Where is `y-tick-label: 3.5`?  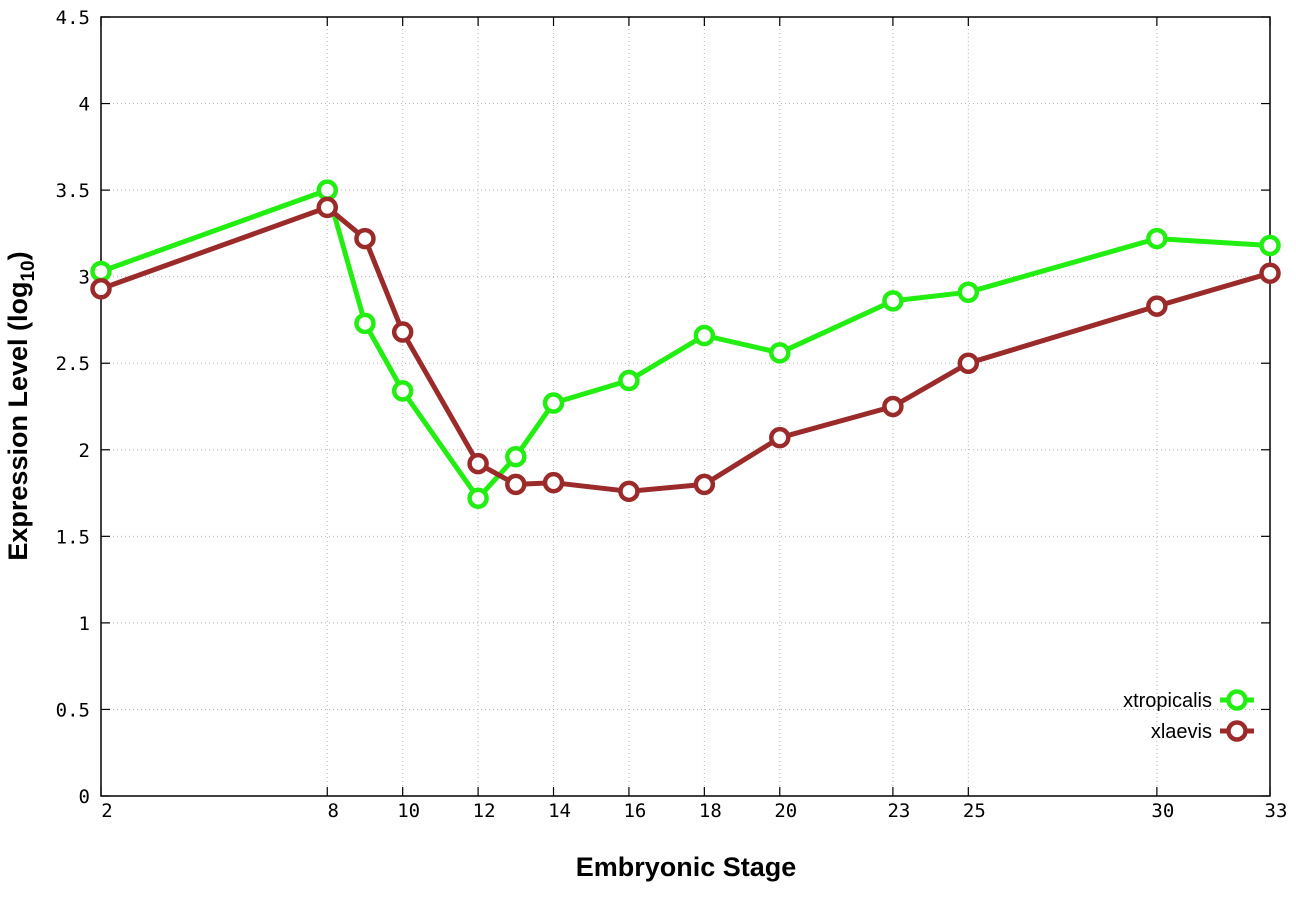 y-tick-label: 3.5 is located at coordinates (73, 191).